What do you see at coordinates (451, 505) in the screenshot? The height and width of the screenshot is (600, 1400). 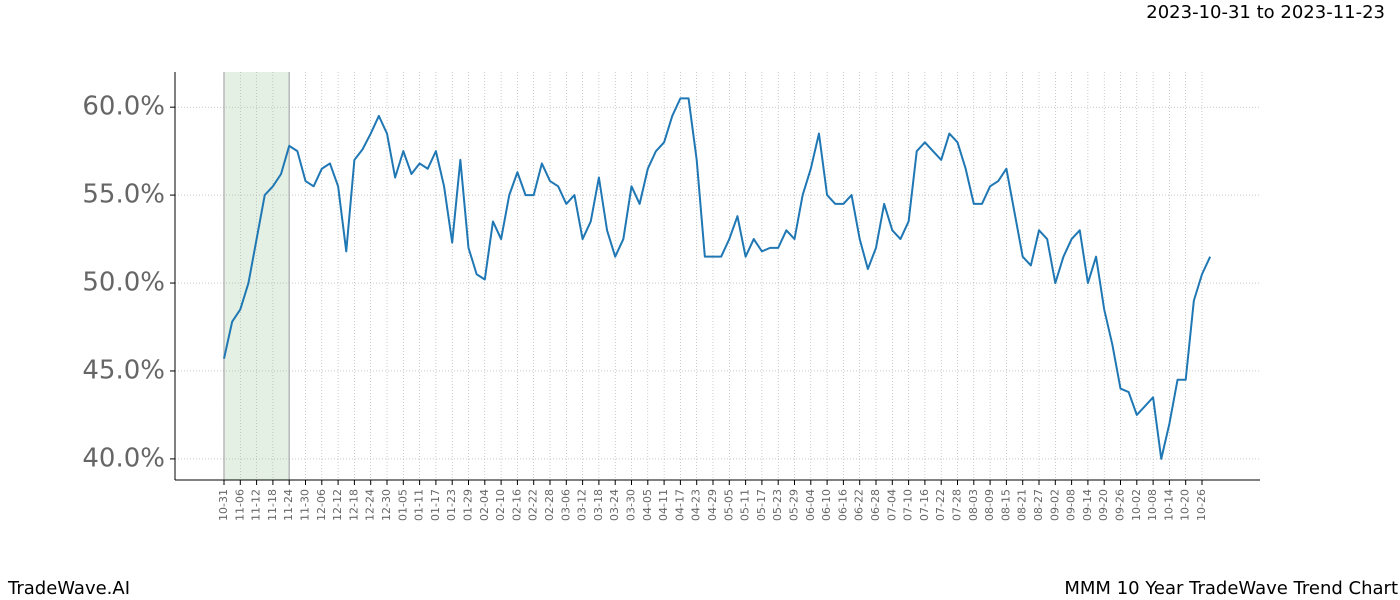 I see `x-tick-label: 01-23` at bounding box center [451, 505].